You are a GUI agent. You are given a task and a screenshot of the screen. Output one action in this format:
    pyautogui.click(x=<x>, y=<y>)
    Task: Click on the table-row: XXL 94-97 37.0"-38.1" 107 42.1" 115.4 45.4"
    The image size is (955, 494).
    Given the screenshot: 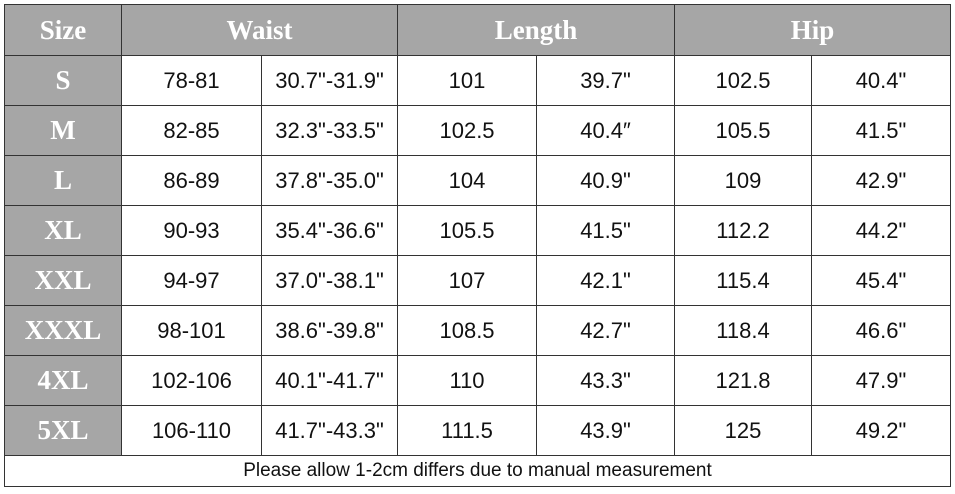 What is the action you would take?
    pyautogui.click(x=478, y=280)
    